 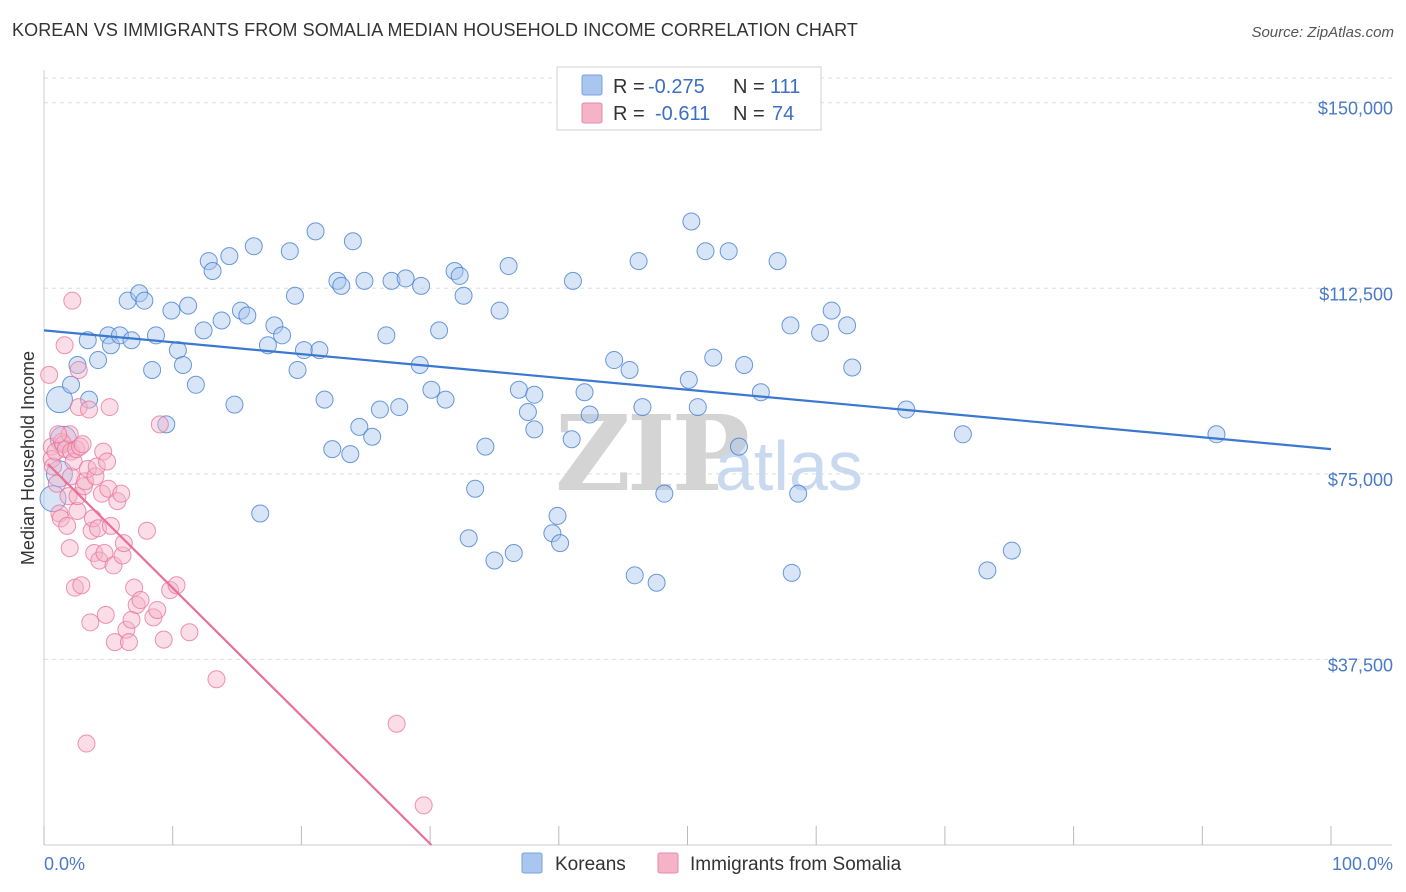 I want to click on legend-n-label-koreans: N =, so click(x=749, y=87).